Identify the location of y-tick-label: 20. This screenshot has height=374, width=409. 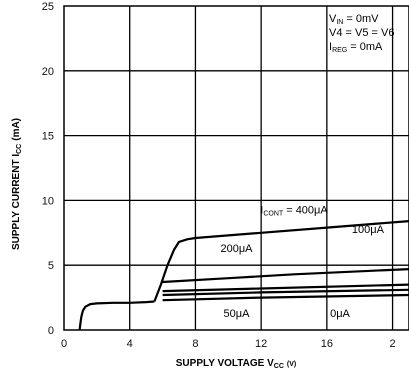
(48, 72).